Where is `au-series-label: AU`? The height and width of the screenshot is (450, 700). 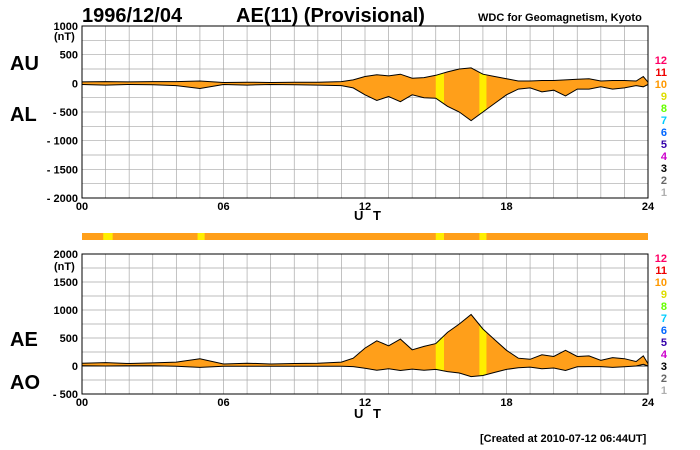 au-series-label: AU is located at coordinates (24, 64).